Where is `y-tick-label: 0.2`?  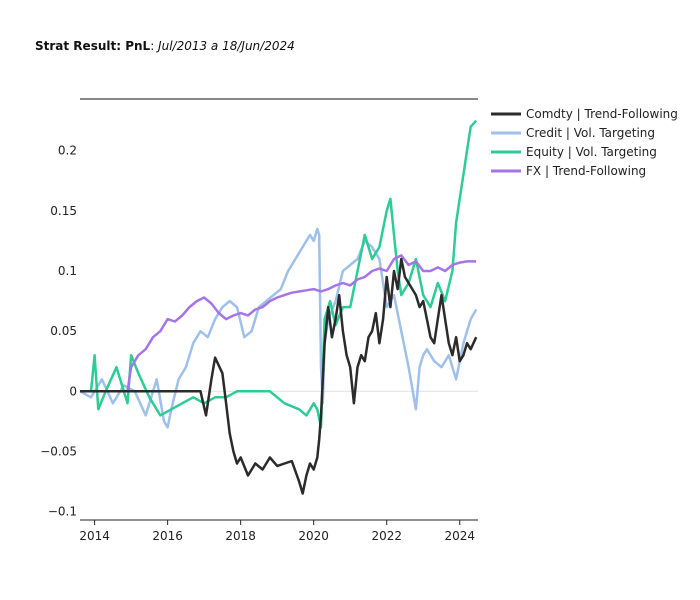 y-tick-label: 0.2 is located at coordinates (67, 151).